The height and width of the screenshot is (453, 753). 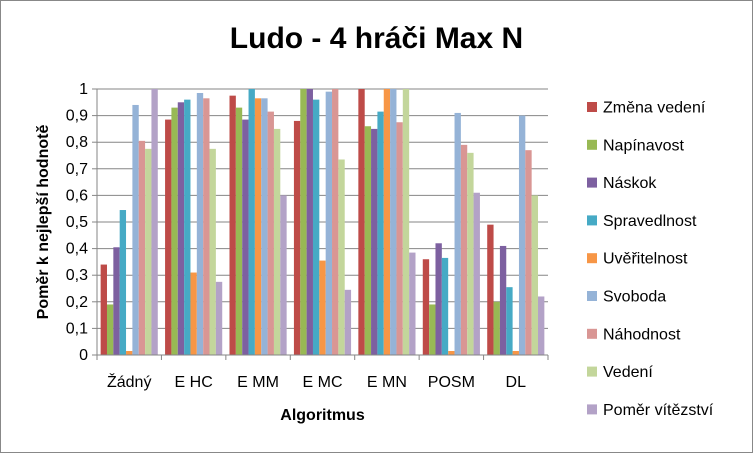 What do you see at coordinates (376, 38) in the screenshot?
I see `chart-title: Ludo - 4 hráči Max N` at bounding box center [376, 38].